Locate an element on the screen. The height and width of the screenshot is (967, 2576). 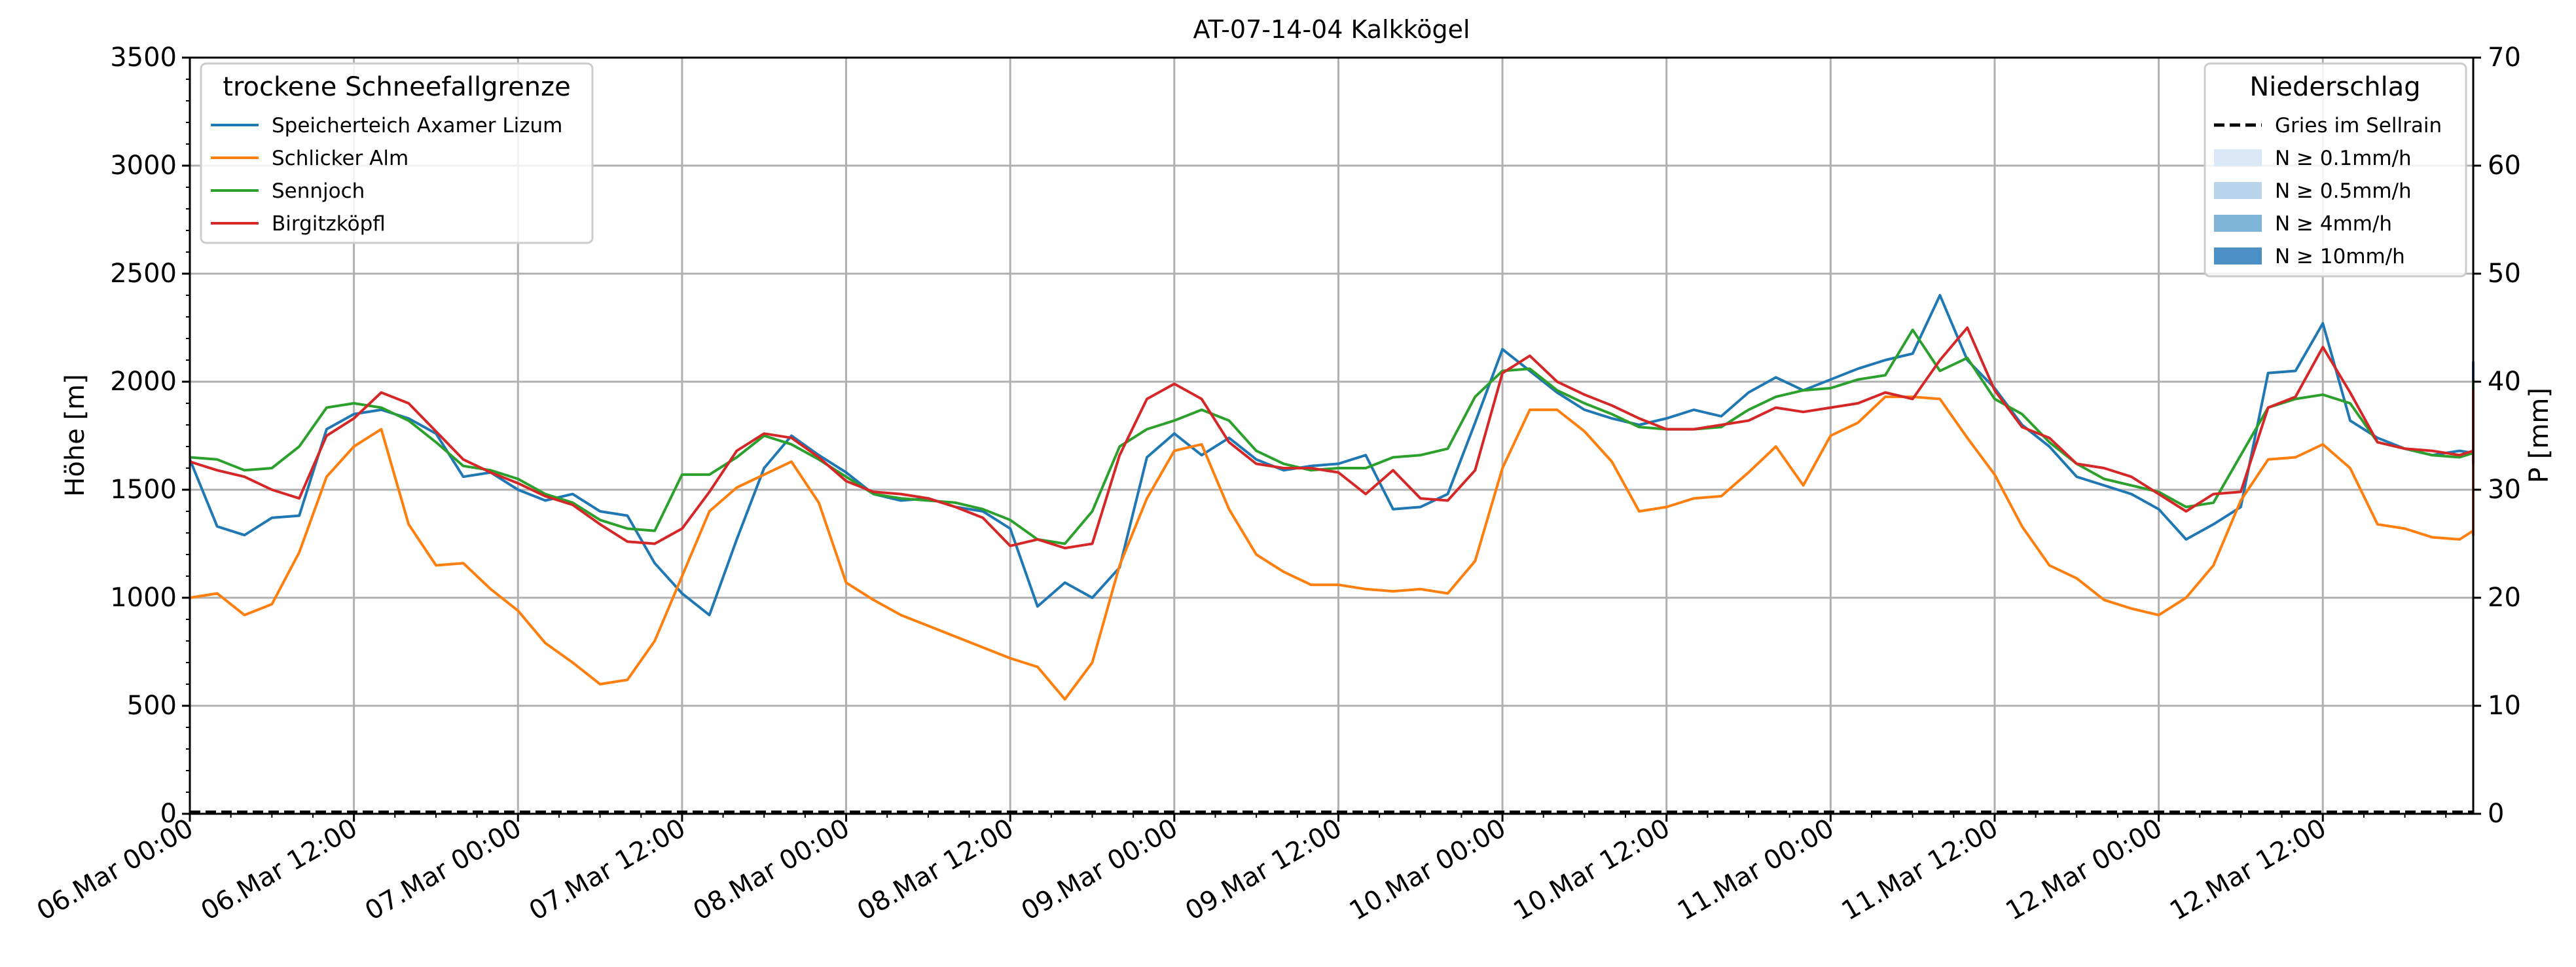
legend-label-series-1: Schlicker Alm is located at coordinates (340, 158).